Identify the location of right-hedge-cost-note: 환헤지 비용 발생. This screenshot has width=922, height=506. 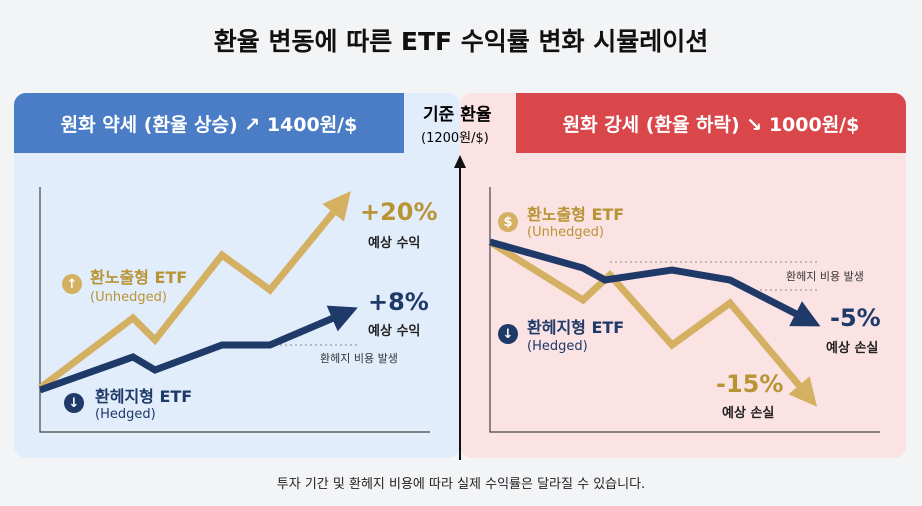
(825, 276).